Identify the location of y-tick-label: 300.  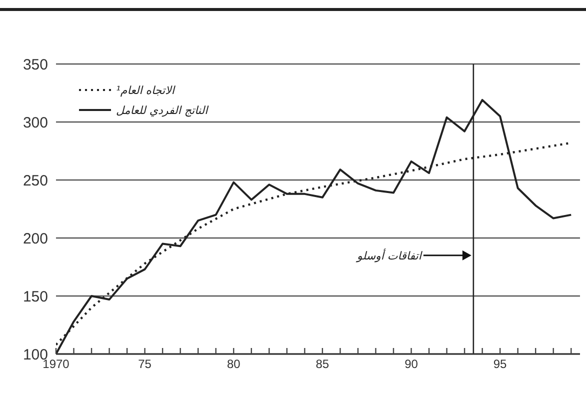
(35, 123).